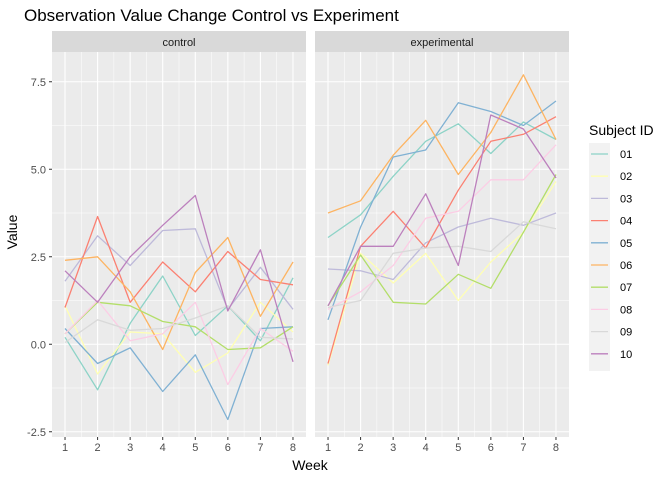  What do you see at coordinates (626, 333) in the screenshot?
I see `legend-label-09: 09` at bounding box center [626, 333].